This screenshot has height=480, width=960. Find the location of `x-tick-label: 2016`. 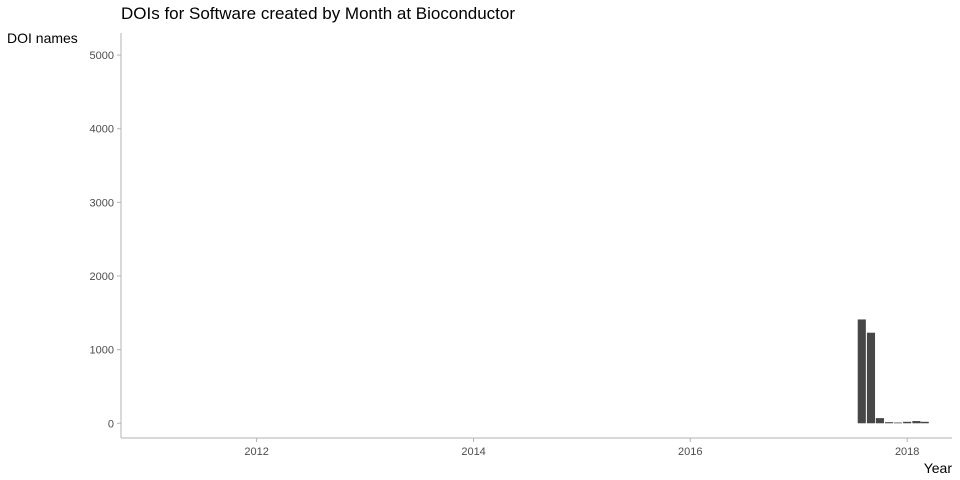

x-tick-label: 2016 is located at coordinates (690, 452).